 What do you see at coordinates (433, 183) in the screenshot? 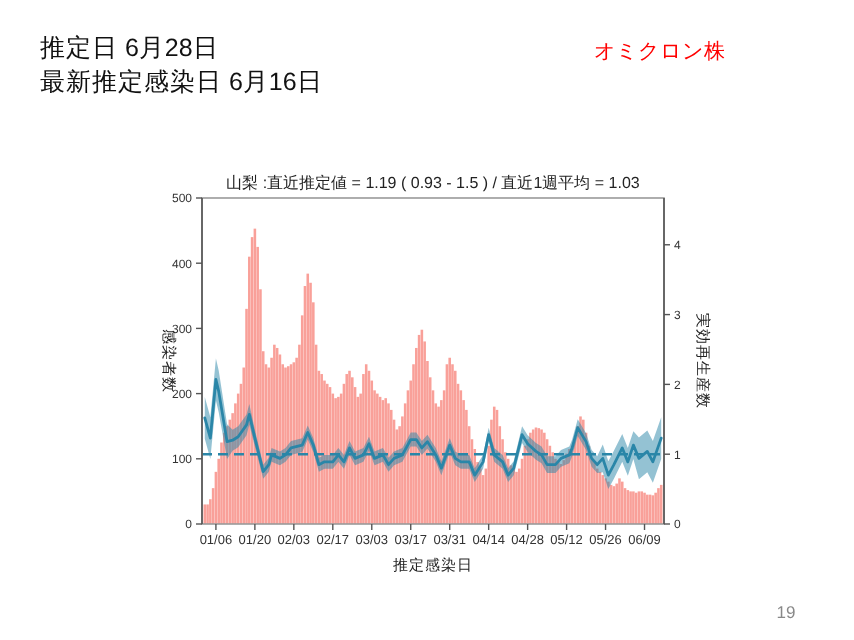
I see `text: 山梨 :直近推定値 = 1.19 ( 0.93 - 1.5 ) / 直近1週平均 = 1.03` at bounding box center [433, 183].